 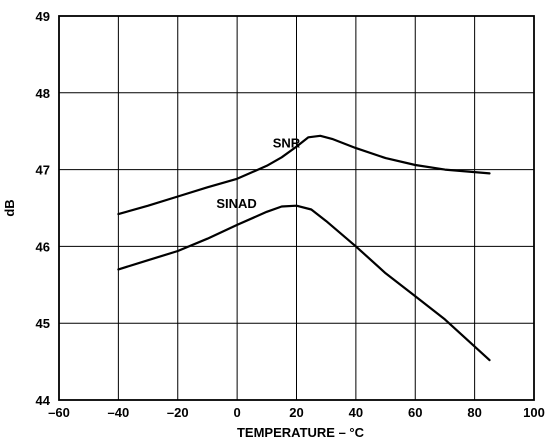 What do you see at coordinates (237, 412) in the screenshot?
I see `x-tick-label: 0` at bounding box center [237, 412].